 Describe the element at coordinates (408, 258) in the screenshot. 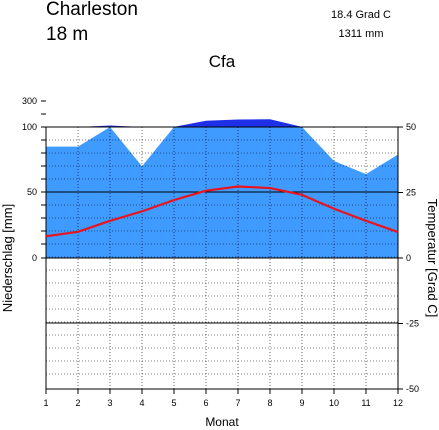

I see `right-tick-label: 0` at that location.